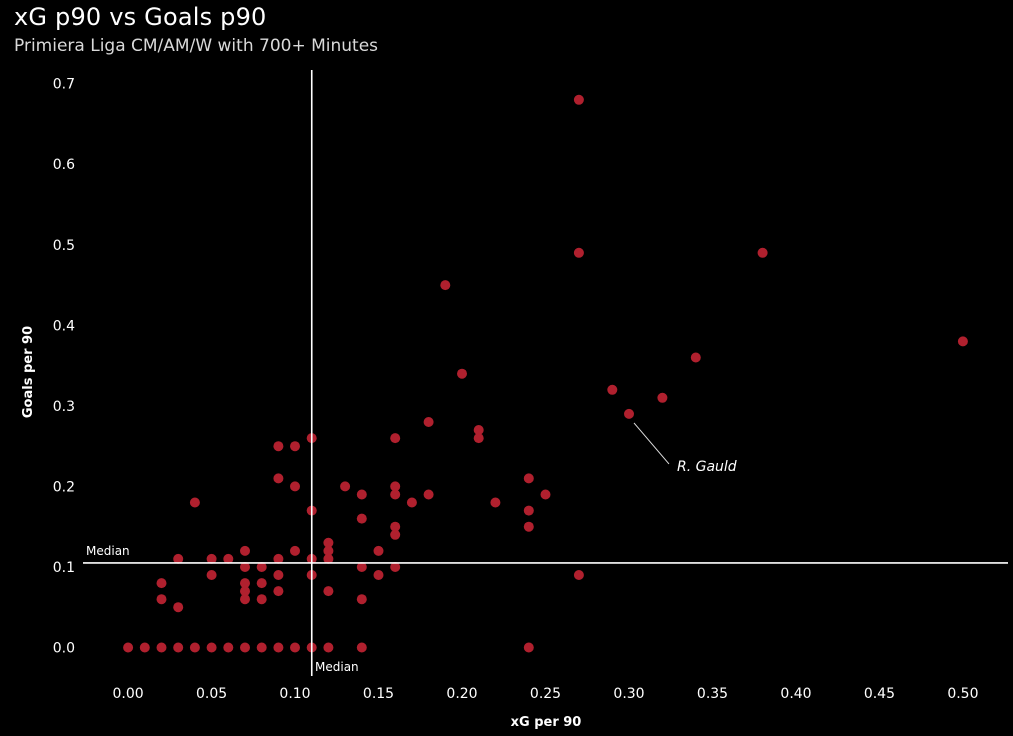 The image size is (1013, 736). What do you see at coordinates (685, 448) in the screenshot?
I see `annotation-layer: R. Gauld` at bounding box center [685, 448].